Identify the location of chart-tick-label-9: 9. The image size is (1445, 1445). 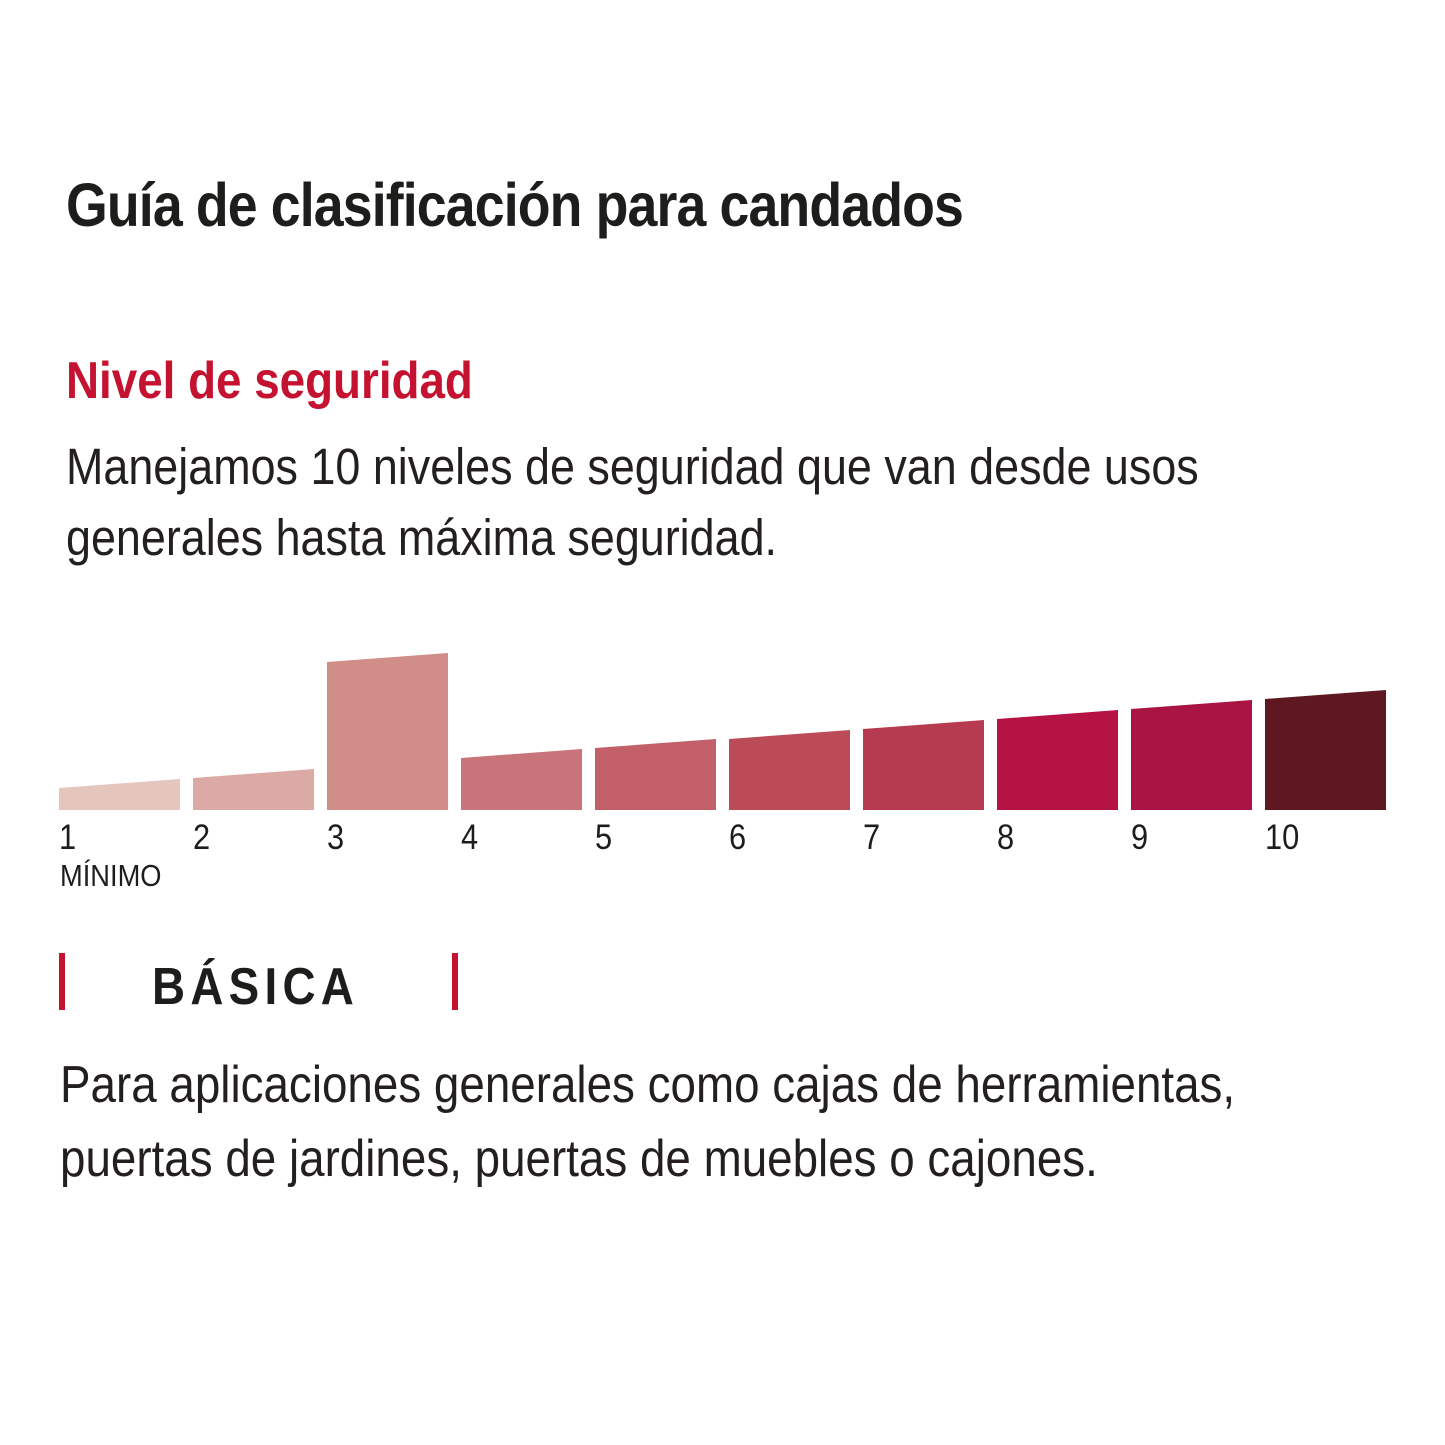
(1140, 838).